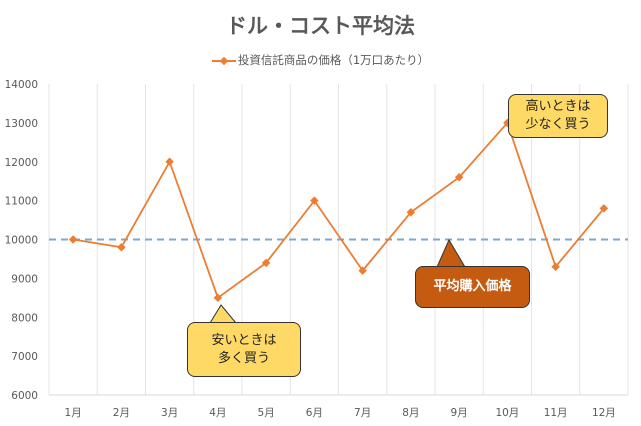 The height and width of the screenshot is (426, 641). I want to click on x-tick-label: 11月, so click(556, 413).